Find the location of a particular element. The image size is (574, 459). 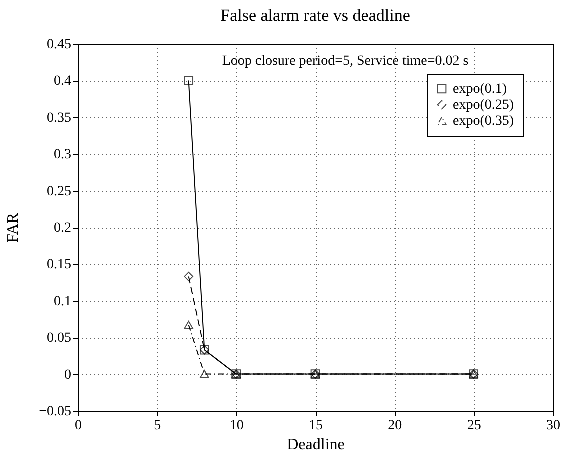

y-tick-label: 0.45 is located at coordinates (59, 45).